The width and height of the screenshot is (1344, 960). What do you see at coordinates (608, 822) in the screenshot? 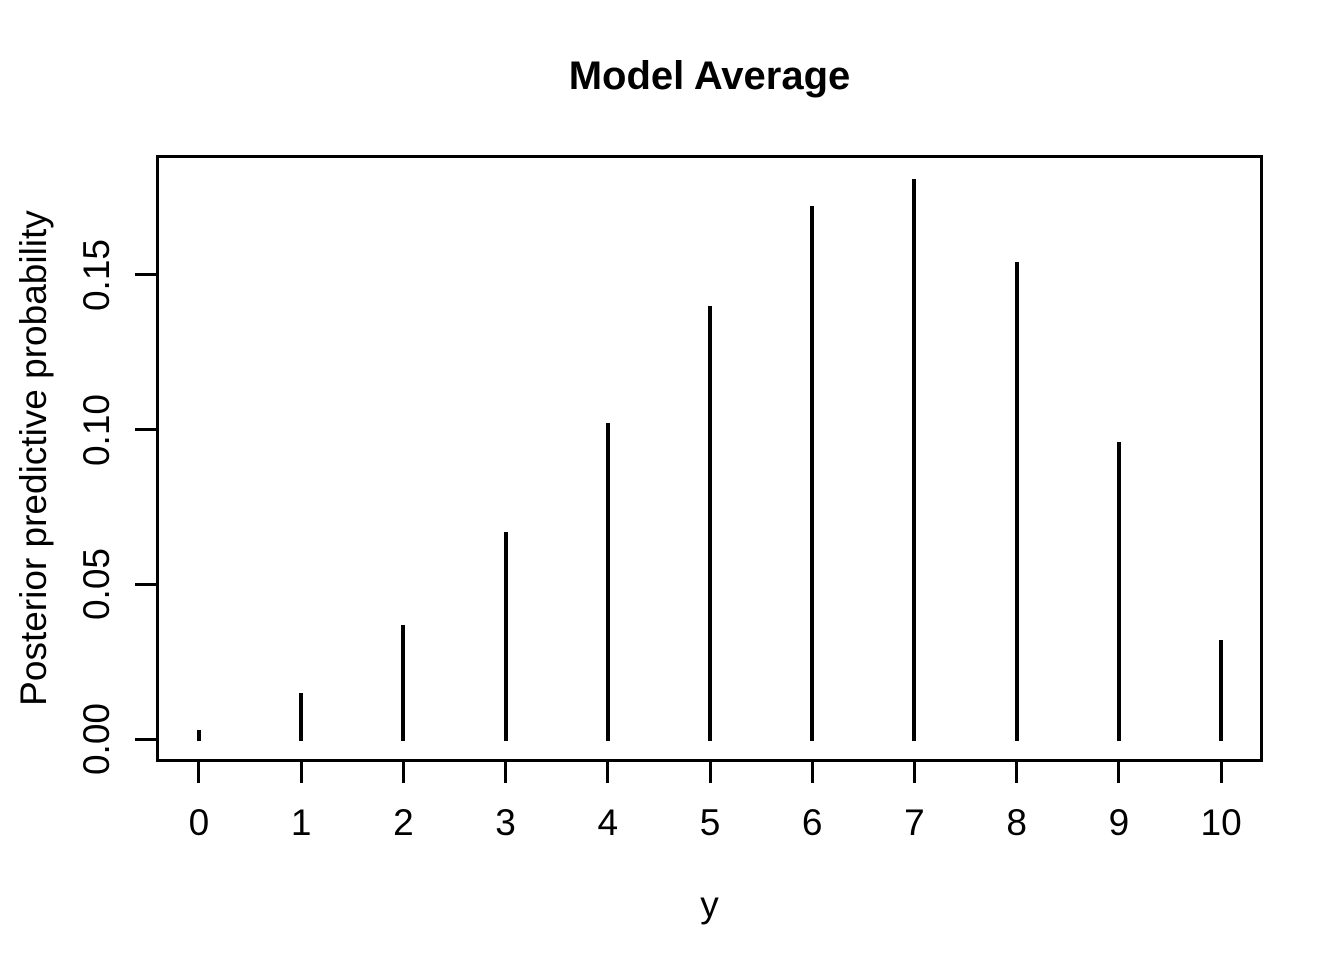
I see `x-tick-label: 4` at bounding box center [608, 822].